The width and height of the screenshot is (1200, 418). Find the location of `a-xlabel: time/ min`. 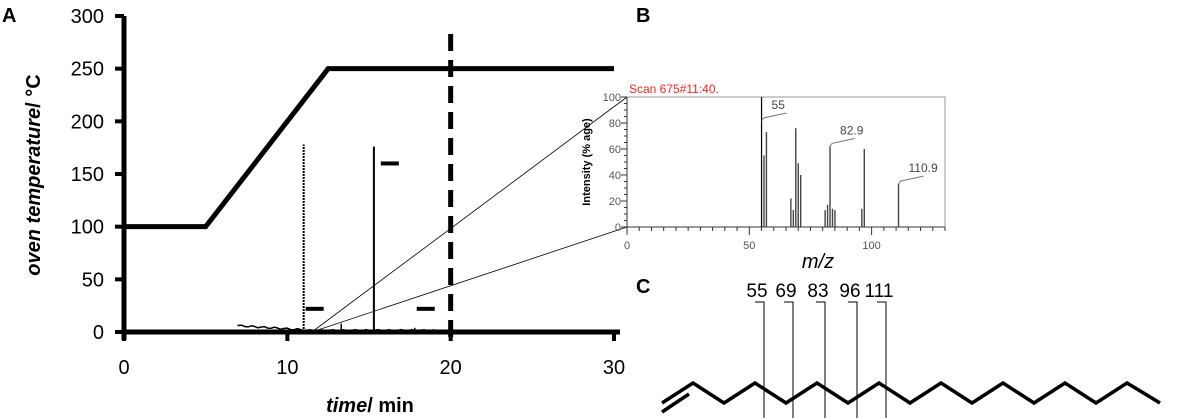

a-xlabel: time/ min is located at coordinates (370, 406).